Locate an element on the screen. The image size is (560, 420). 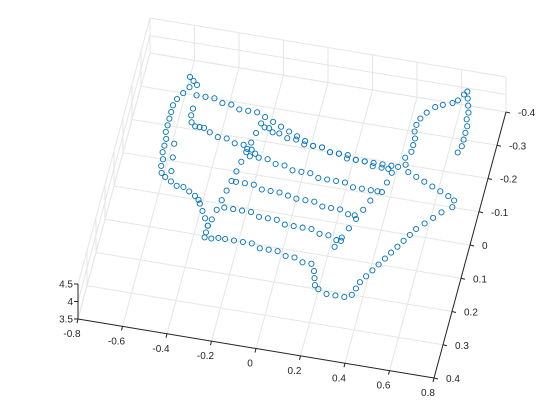
backwall-gridline-z is located at coordinates (328, 65).